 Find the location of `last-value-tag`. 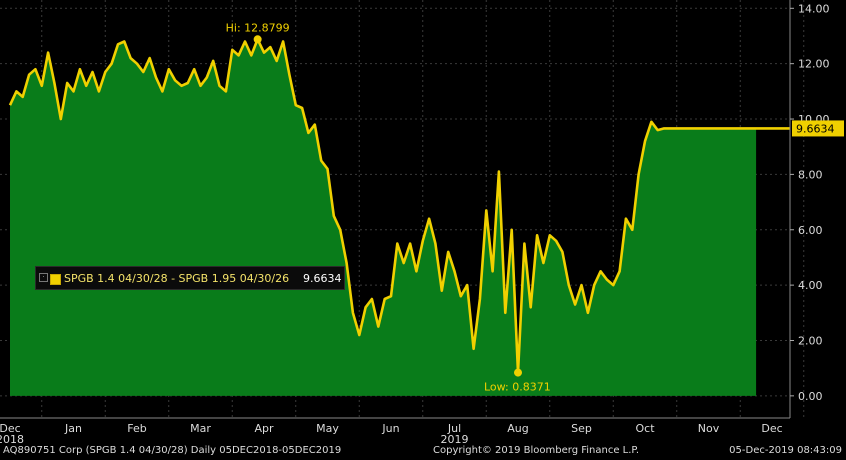

last-value-tag is located at coordinates (818, 128).